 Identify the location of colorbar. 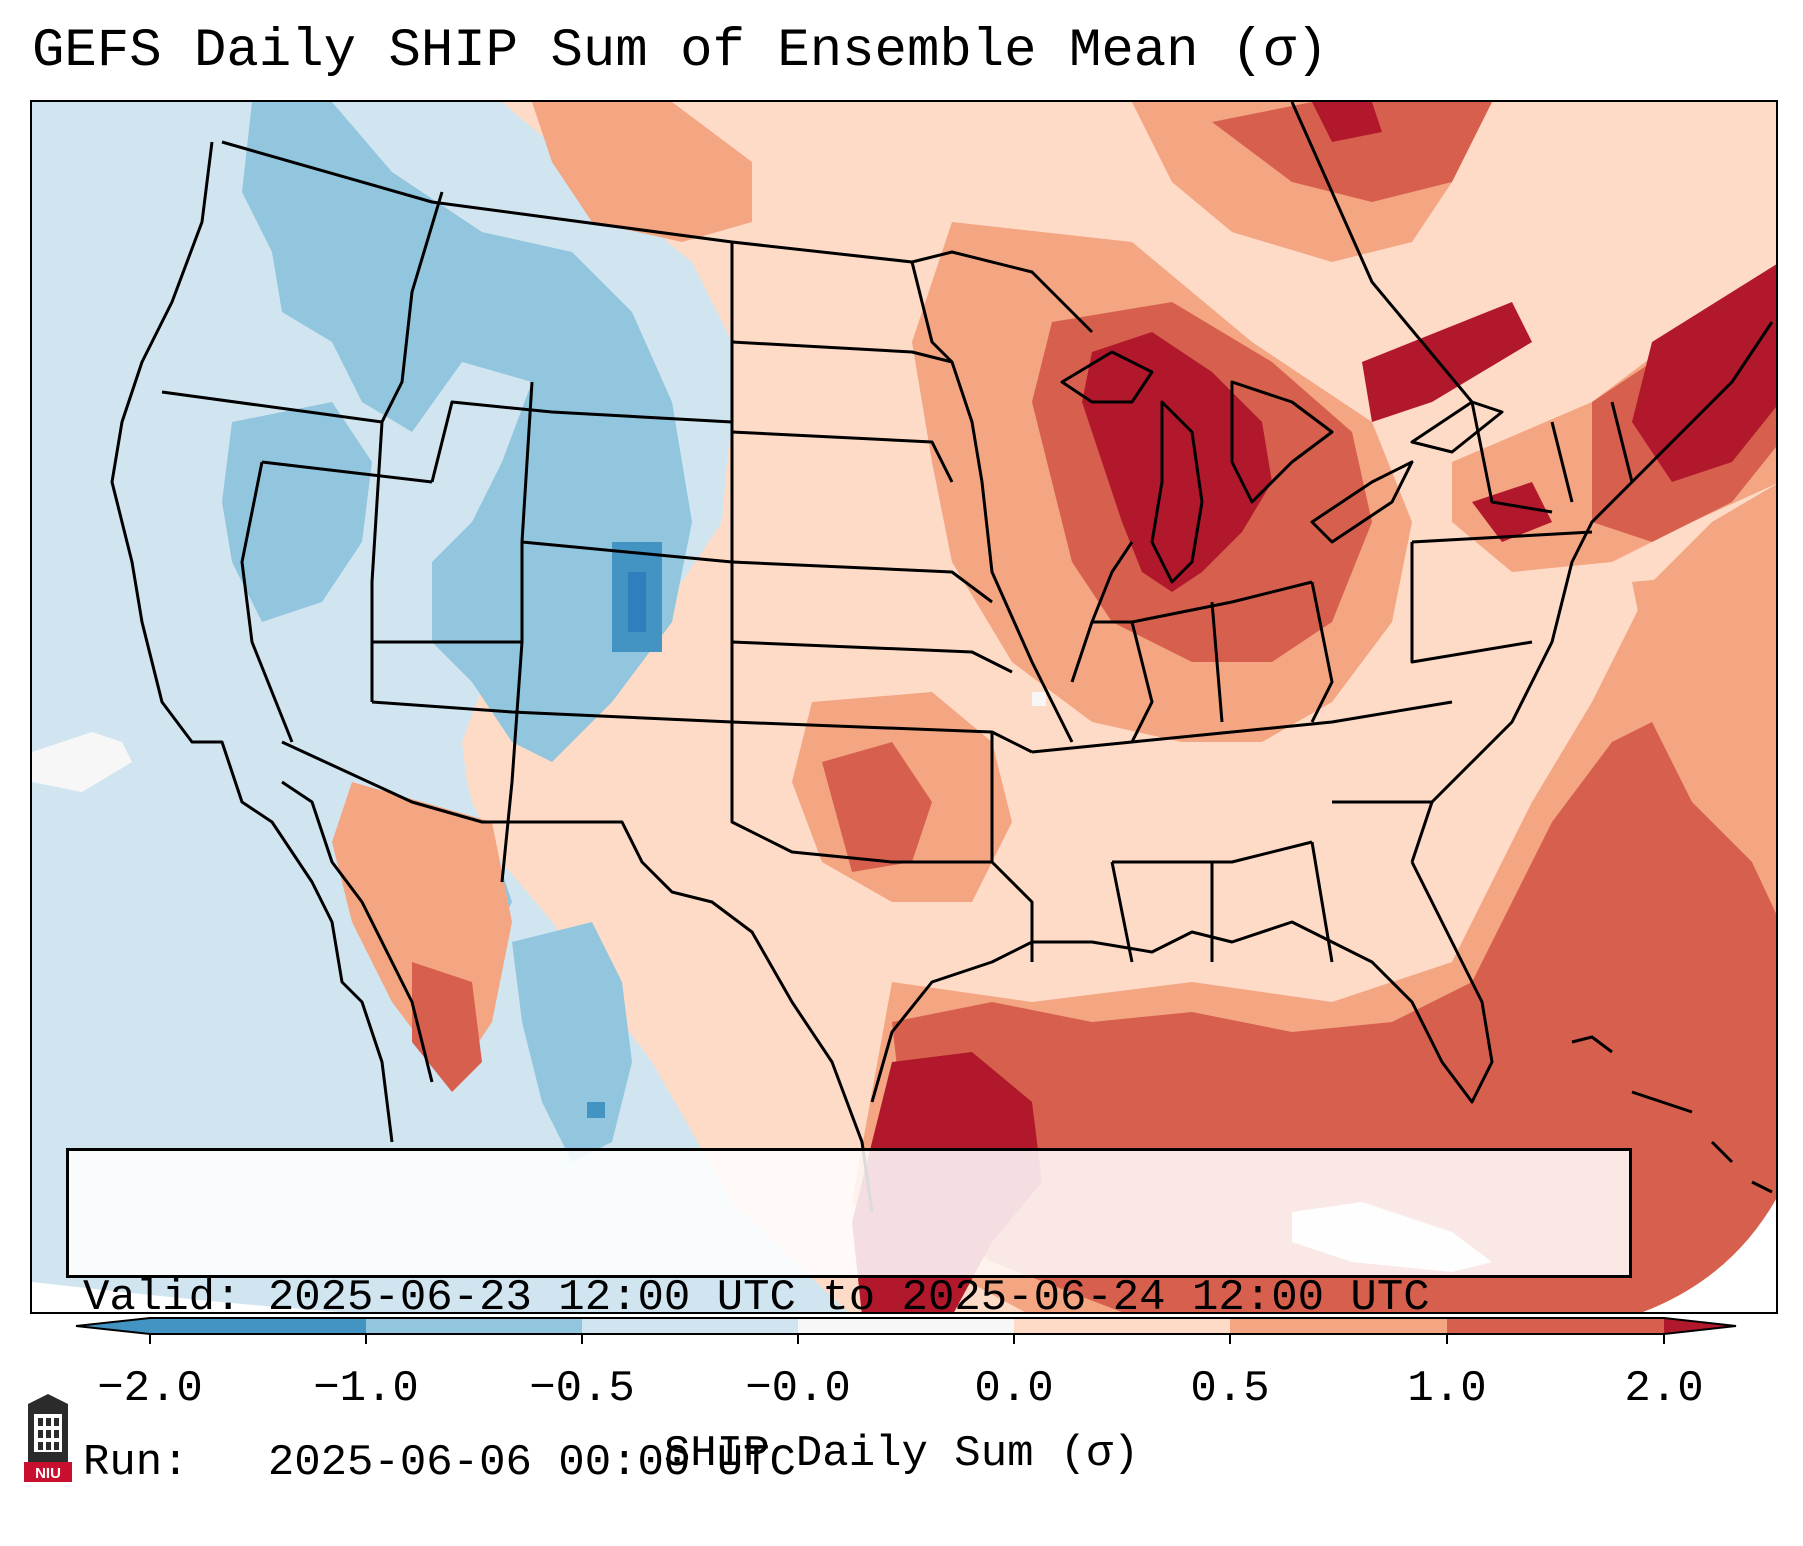
(906, 1330).